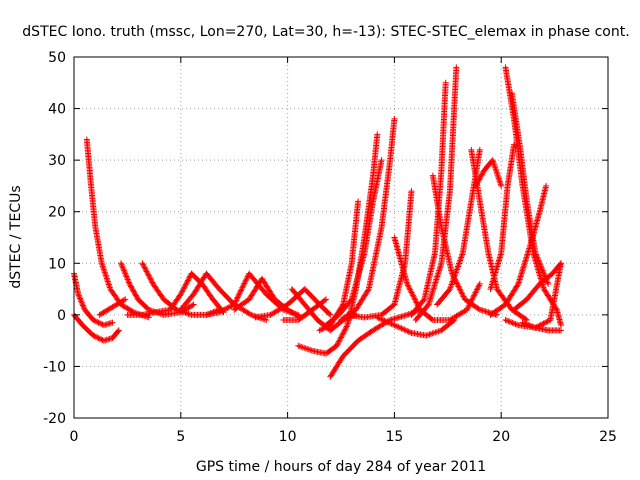  I want to click on y-tick-label: -20, so click(54, 419).